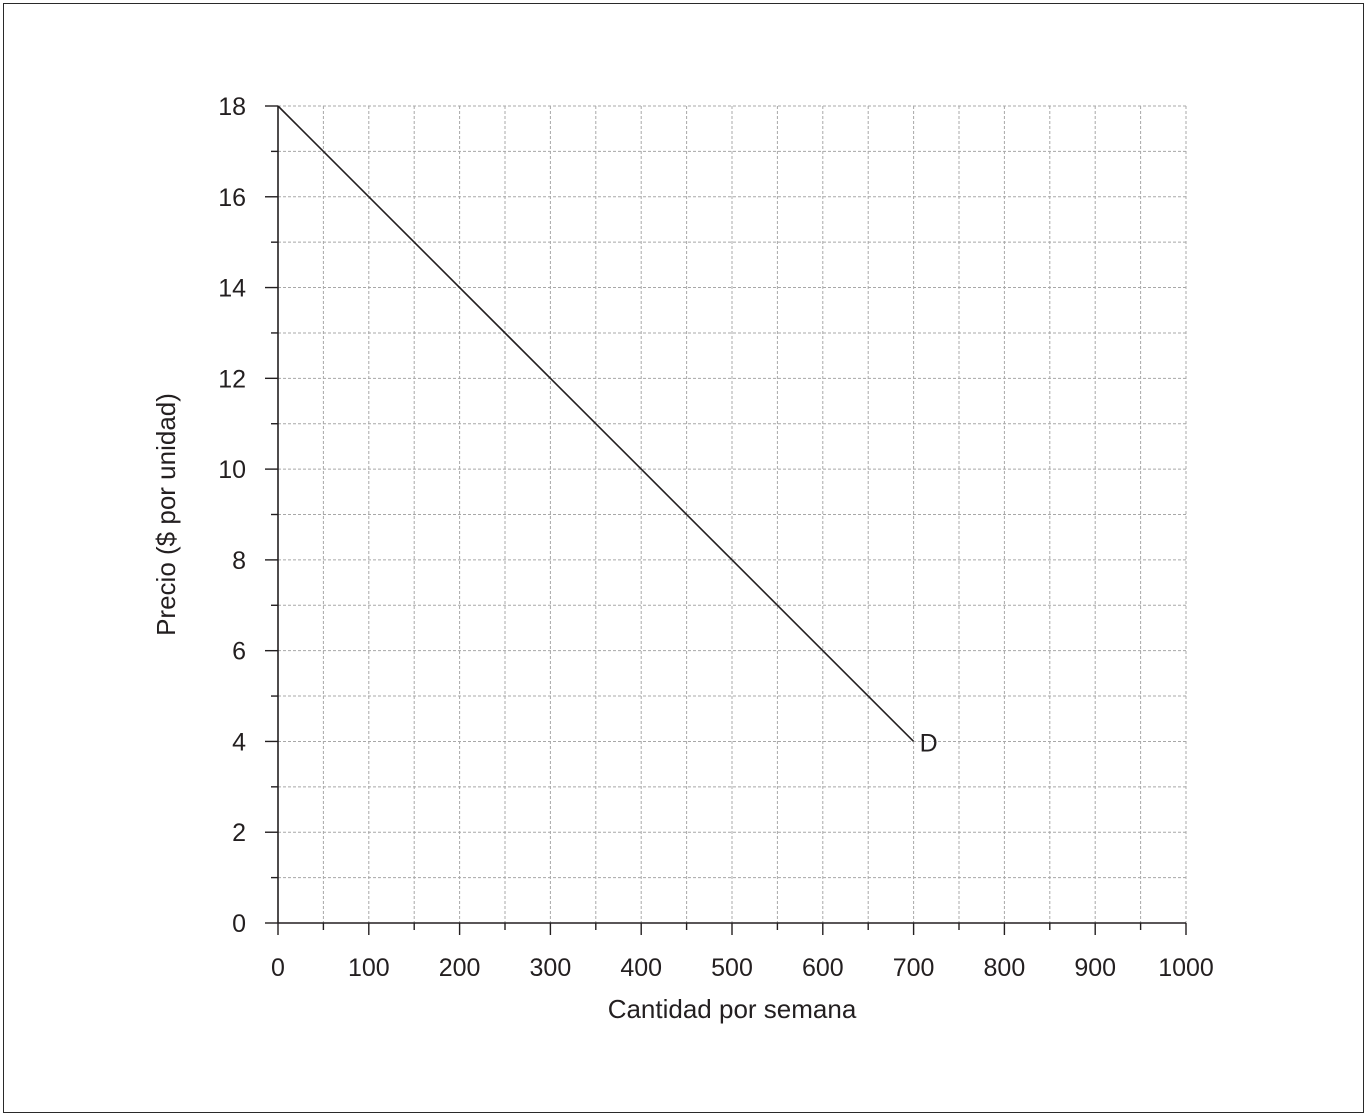 The height and width of the screenshot is (1113, 1369). Describe the element at coordinates (732, 1009) in the screenshot. I see `x-axis-title: Cantidad por semana` at that location.